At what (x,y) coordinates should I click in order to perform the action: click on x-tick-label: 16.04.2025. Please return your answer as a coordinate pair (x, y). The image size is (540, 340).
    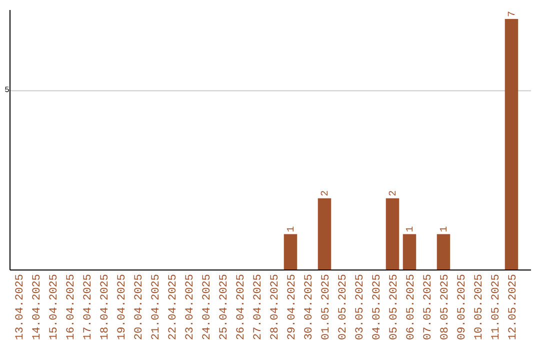
    Looking at the image, I should click on (72, 307).